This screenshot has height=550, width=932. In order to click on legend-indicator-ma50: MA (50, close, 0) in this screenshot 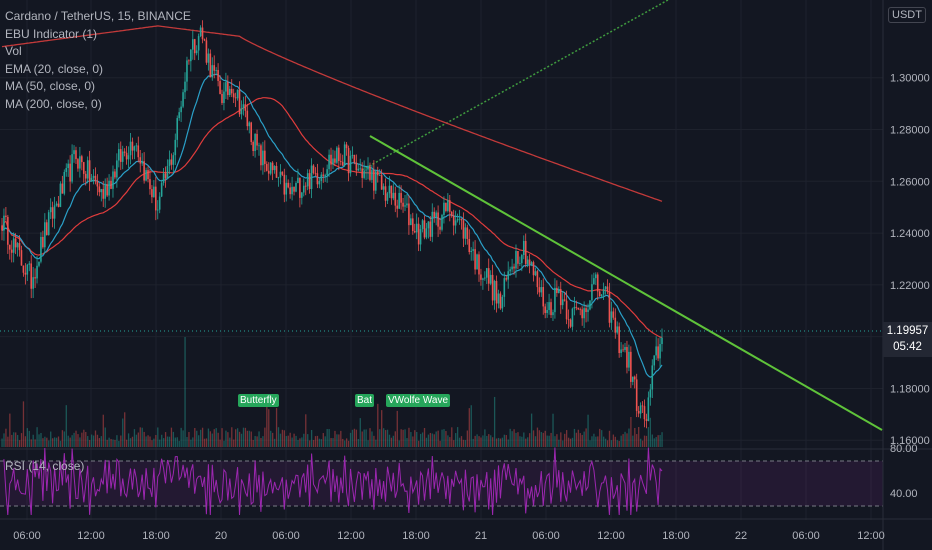, I will do `click(50, 86)`.